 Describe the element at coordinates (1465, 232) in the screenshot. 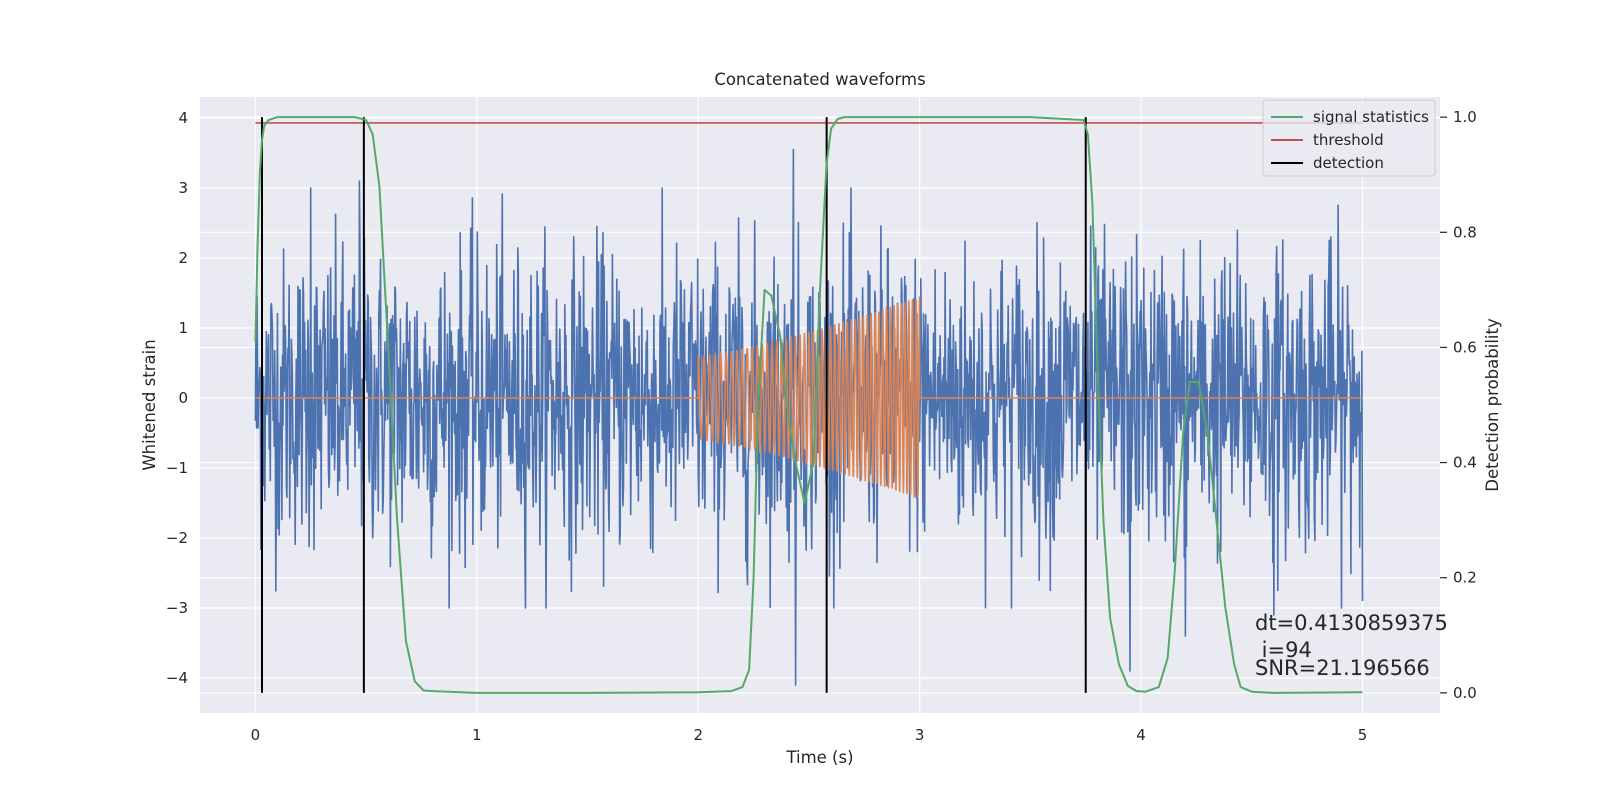

I see `y2-tick-label: 0.8` at that location.